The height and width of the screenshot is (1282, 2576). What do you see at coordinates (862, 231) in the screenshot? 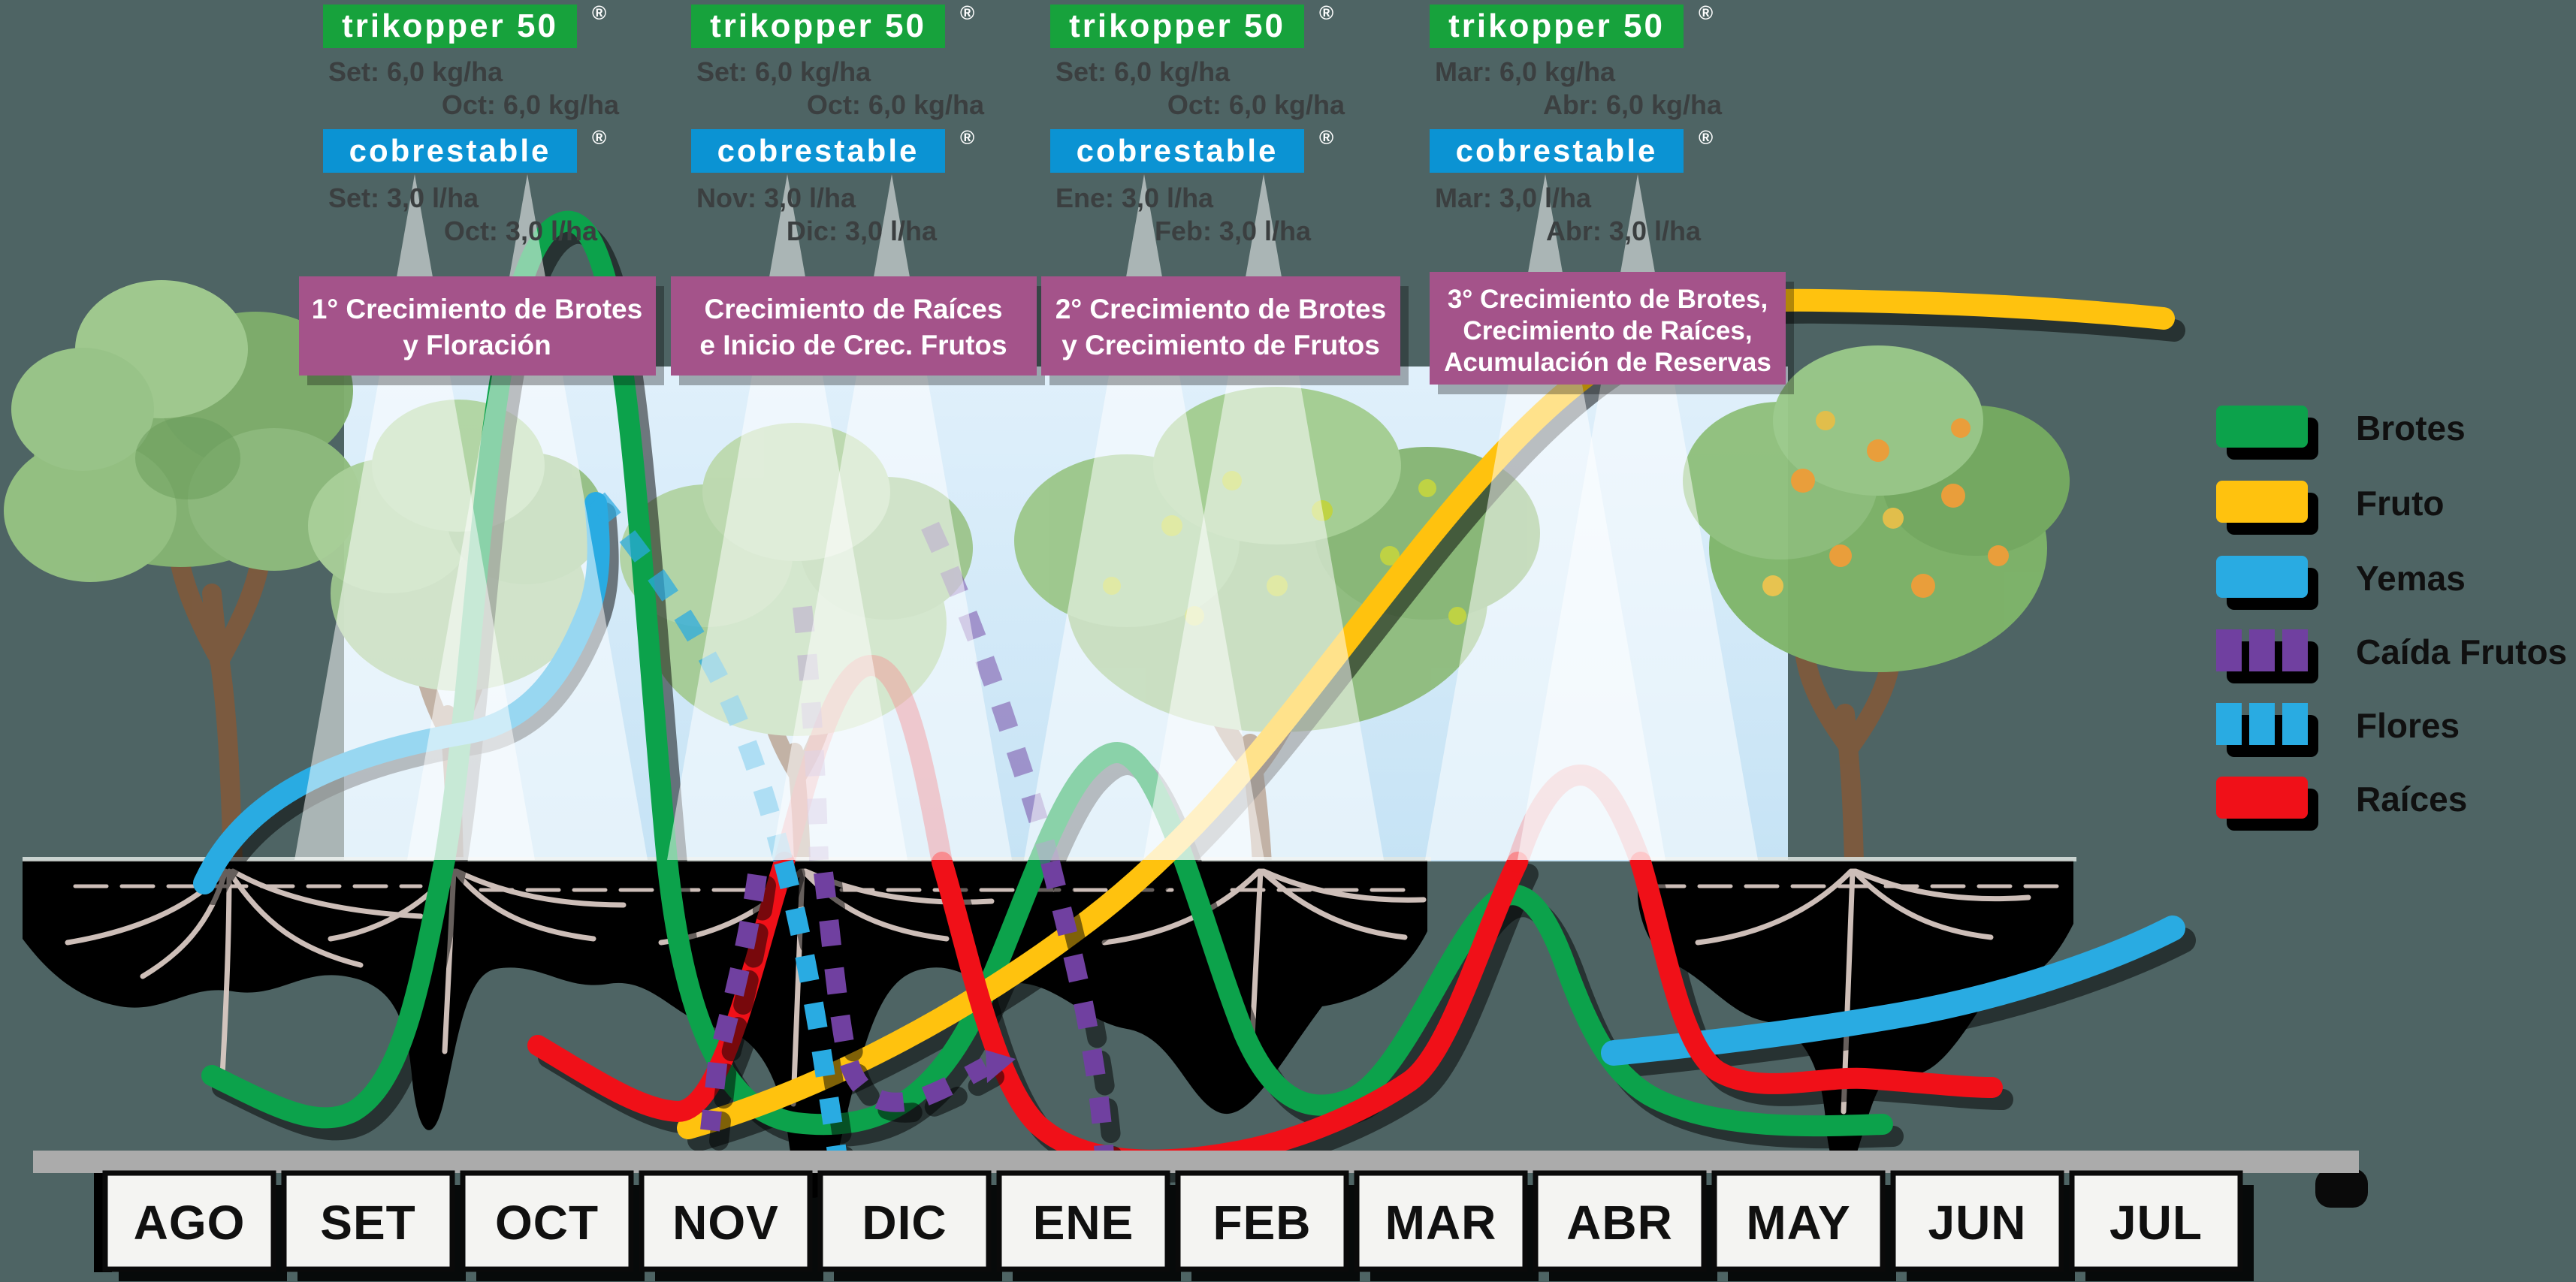
I see `cobrestable-dose-2: Dic: 3,0 l/ha` at bounding box center [862, 231].